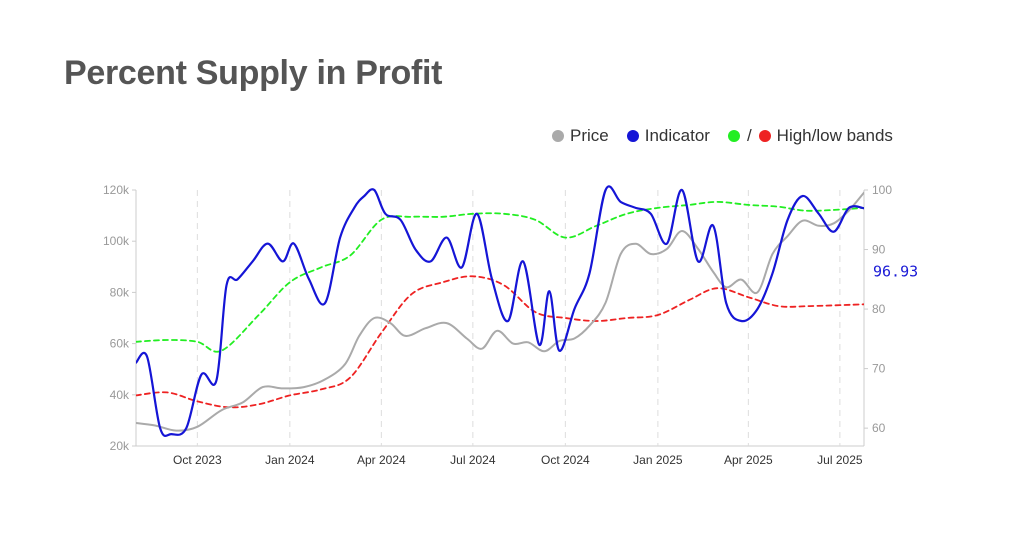 Image resolution: width=1024 pixels, height=547 pixels. I want to click on legend-label-price: Price, so click(589, 135).